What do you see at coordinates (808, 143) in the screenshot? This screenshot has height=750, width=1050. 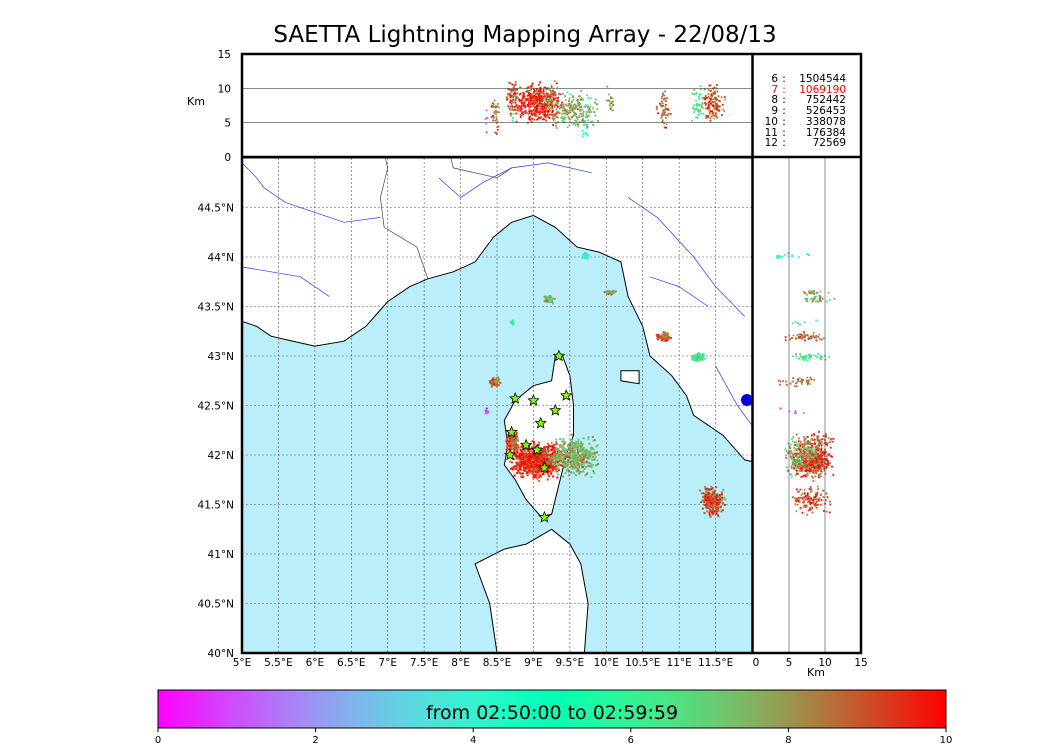 I see `source-count-row: 12: 72569` at bounding box center [808, 143].